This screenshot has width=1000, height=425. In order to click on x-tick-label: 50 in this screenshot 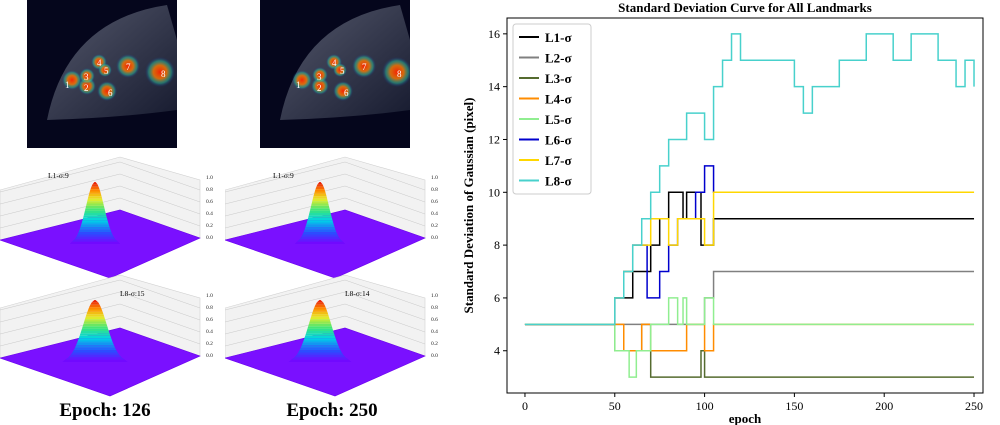, I will do `click(615, 406)`.